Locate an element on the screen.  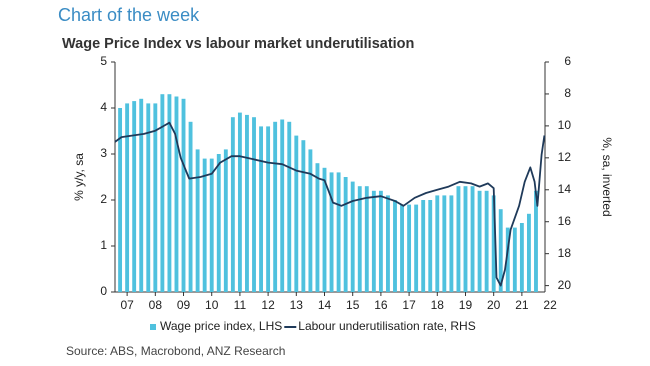
y-tick-label: 1 is located at coordinates (103, 245).